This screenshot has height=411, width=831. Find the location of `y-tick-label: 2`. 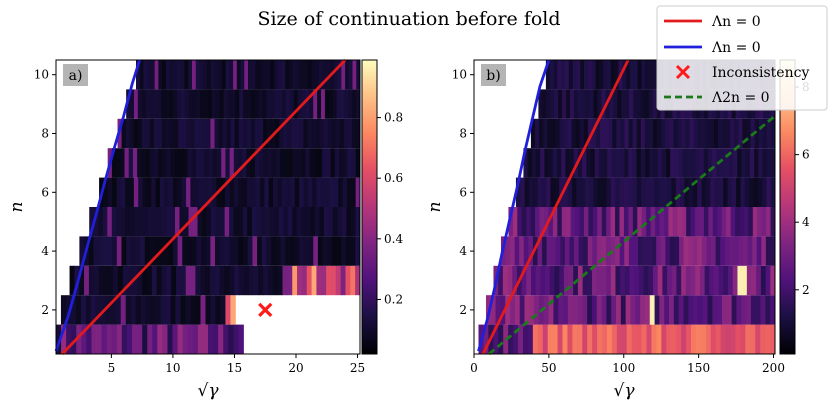

y-tick-label: 2 is located at coordinates (45, 310).